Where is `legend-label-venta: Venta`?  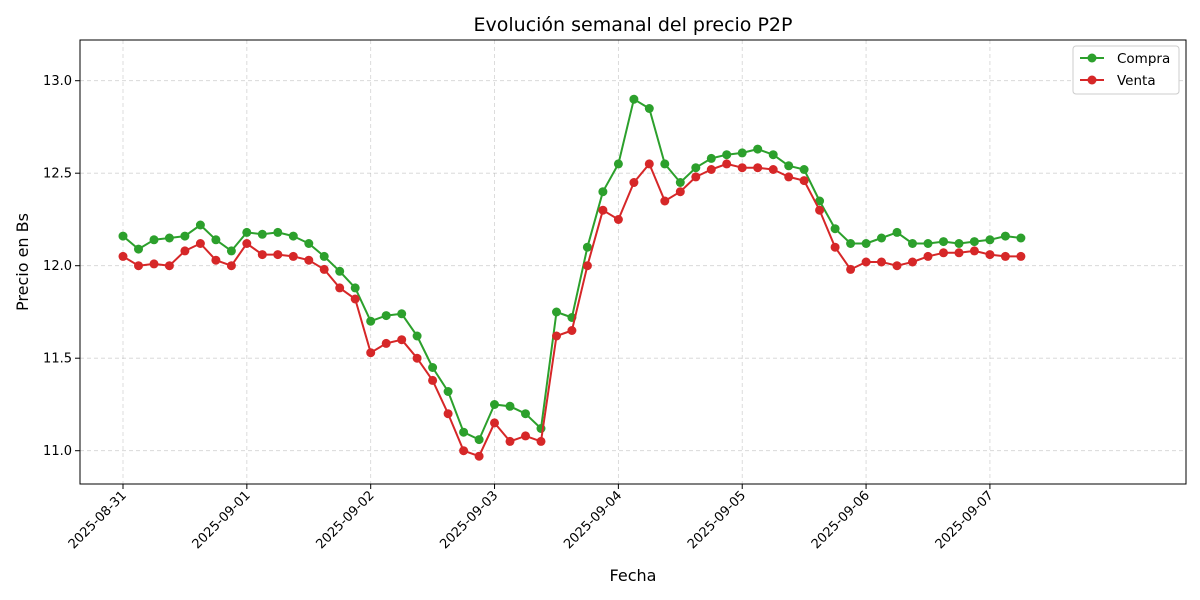 legend-label-venta: Venta is located at coordinates (1136, 81).